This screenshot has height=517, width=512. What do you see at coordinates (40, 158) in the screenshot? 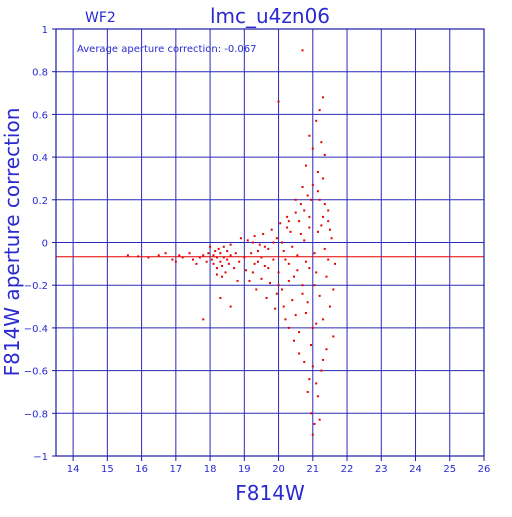
I see `y-tick-label: 0.4` at bounding box center [40, 158].